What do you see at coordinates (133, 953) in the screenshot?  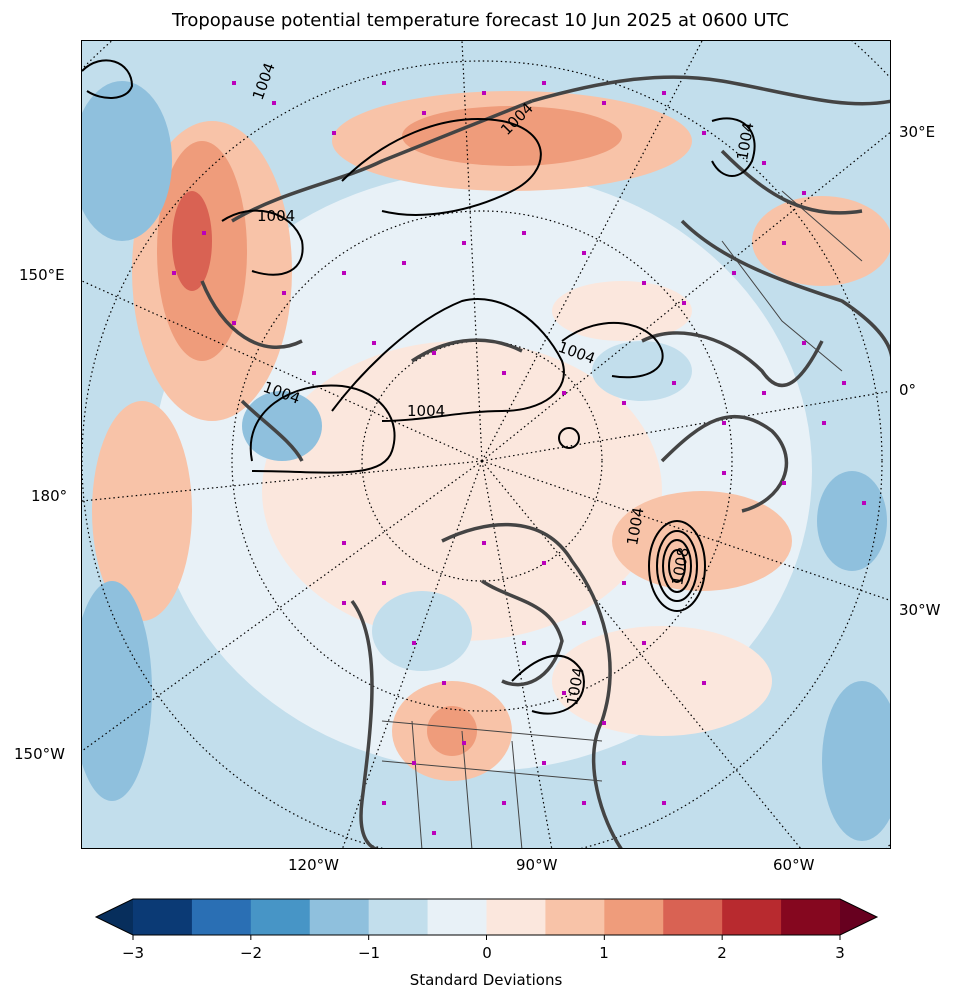 I see `colorbar-tick-label: −3` at bounding box center [133, 953].